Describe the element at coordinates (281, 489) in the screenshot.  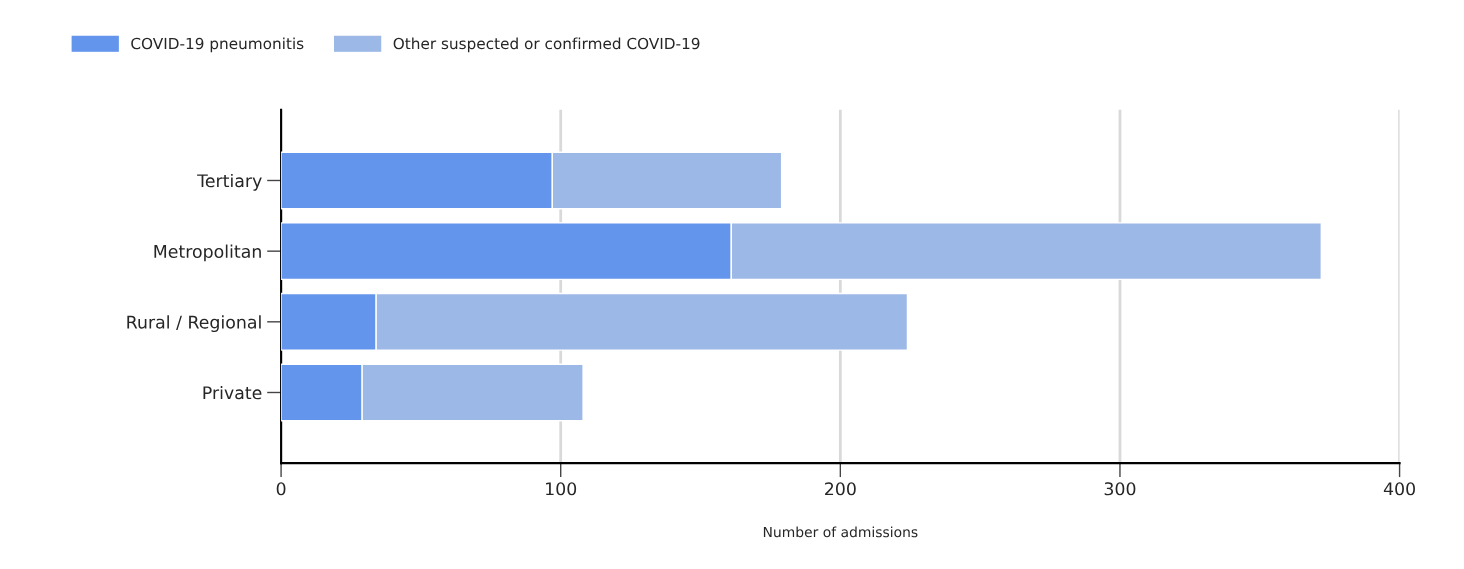
I see `x-tick-label: 0` at that location.